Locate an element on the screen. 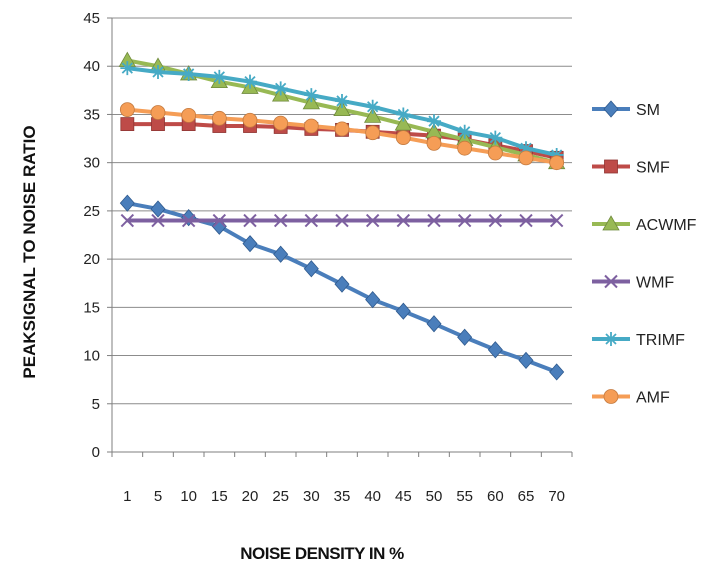 This screenshot has width=724, height=567. x-tick-label: 55 is located at coordinates (464, 496).